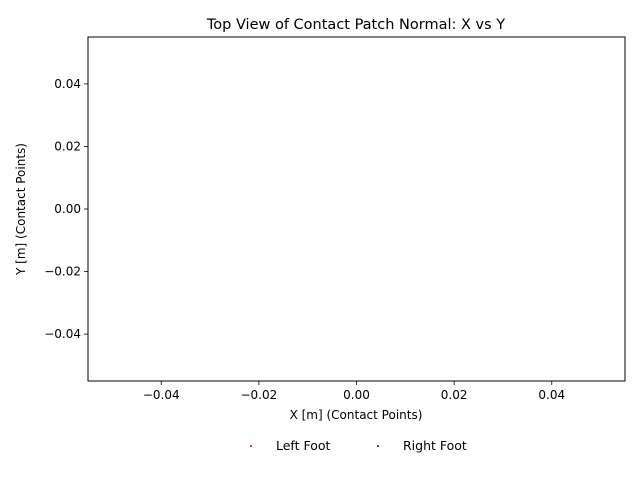 Image resolution: width=640 pixels, height=480 pixels. What do you see at coordinates (21, 209) in the screenshot?
I see `y-axis-label: Y [m] (Contact Points)` at bounding box center [21, 209].